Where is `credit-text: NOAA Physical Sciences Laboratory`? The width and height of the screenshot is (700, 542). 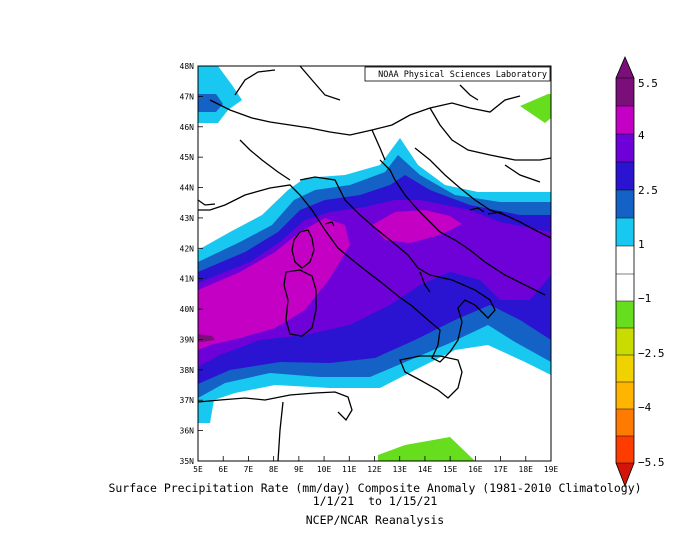
credit-text: NOAA Physical Sciences Laboratory is located at coordinates (462, 75).